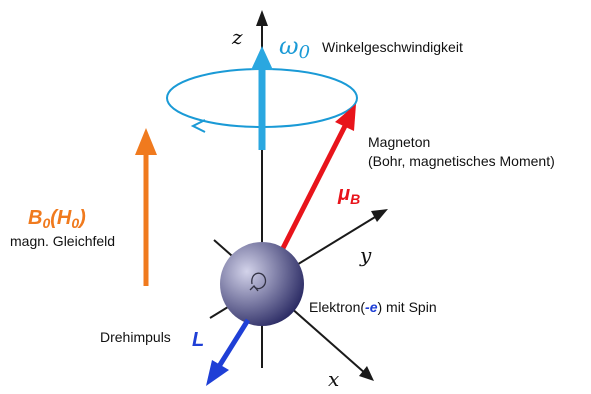 The image size is (591, 394). Describe the element at coordinates (46, 223) in the screenshot. I see `b-sub: 0` at that location.